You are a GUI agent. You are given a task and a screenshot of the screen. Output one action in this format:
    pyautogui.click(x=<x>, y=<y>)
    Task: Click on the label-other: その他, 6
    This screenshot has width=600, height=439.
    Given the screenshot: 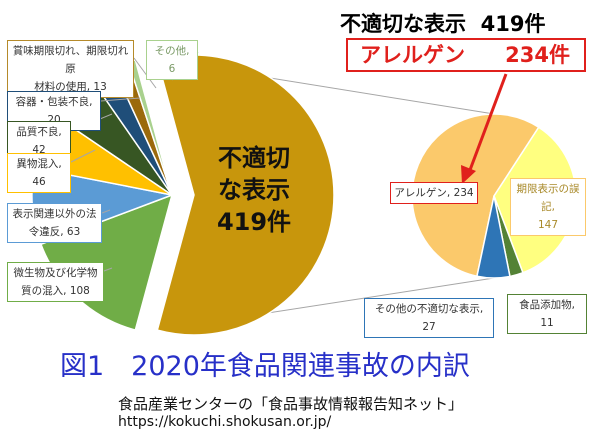 What is the action you would take?
    pyautogui.click(x=172, y=60)
    